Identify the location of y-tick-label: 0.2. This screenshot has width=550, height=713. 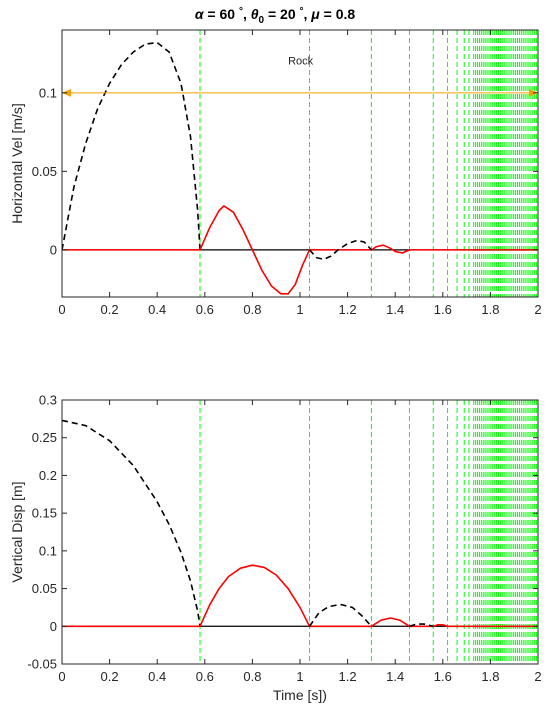
(48, 475).